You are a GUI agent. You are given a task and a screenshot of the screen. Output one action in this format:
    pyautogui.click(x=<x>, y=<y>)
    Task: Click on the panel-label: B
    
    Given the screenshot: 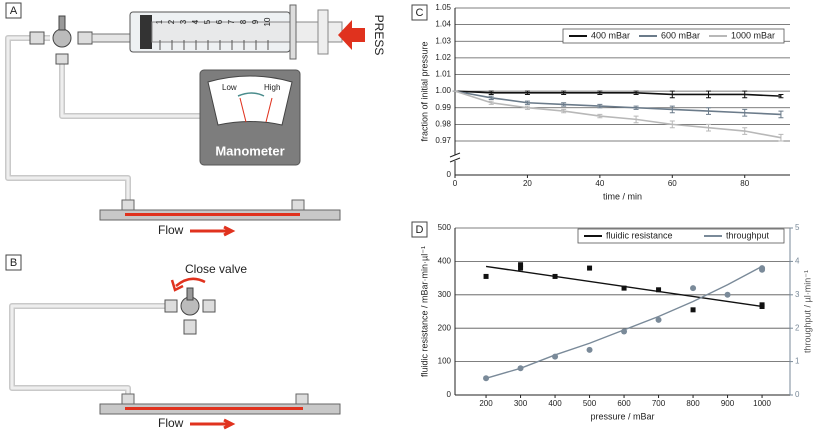 What is the action you would take?
    pyautogui.click(x=13, y=263)
    